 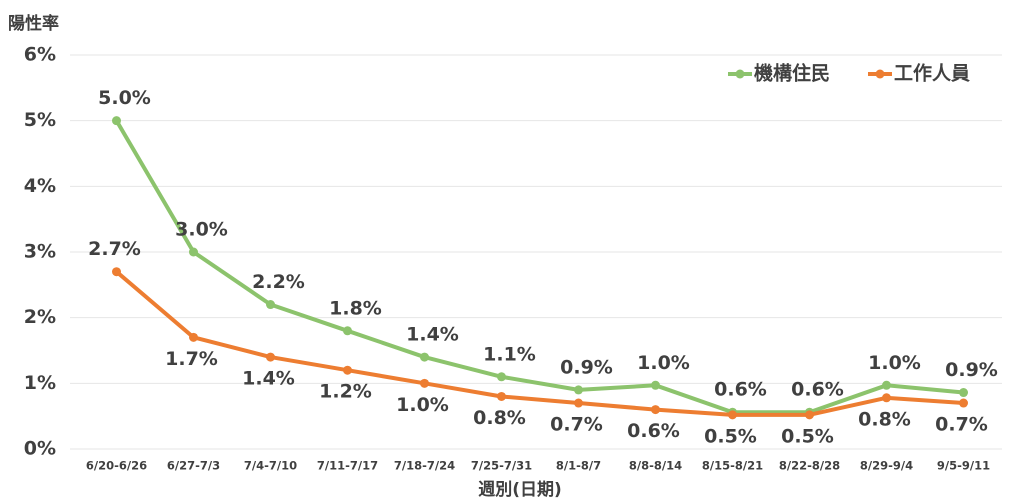 I want to click on x-tick-label: 6/20-6/26, so click(x=116, y=466).